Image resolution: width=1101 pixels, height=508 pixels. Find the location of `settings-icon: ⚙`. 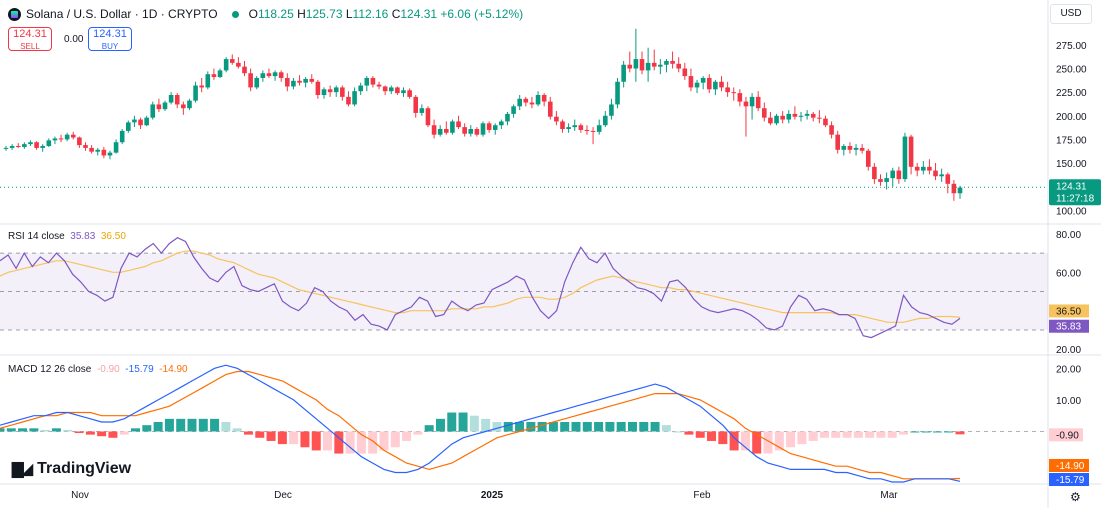

settings-icon: ⚙ is located at coordinates (1075, 497).